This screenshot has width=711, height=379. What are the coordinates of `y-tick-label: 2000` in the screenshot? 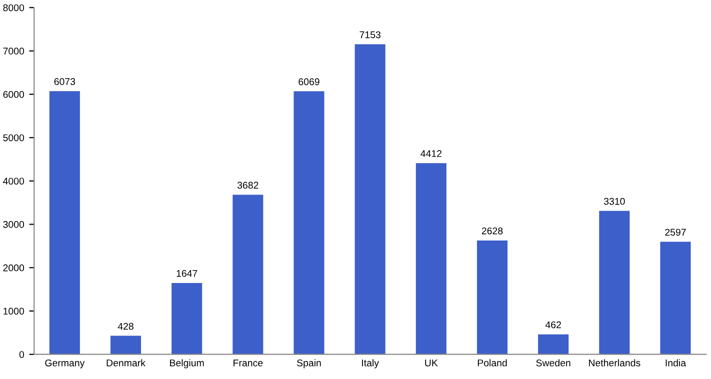 It's located at (13, 268).